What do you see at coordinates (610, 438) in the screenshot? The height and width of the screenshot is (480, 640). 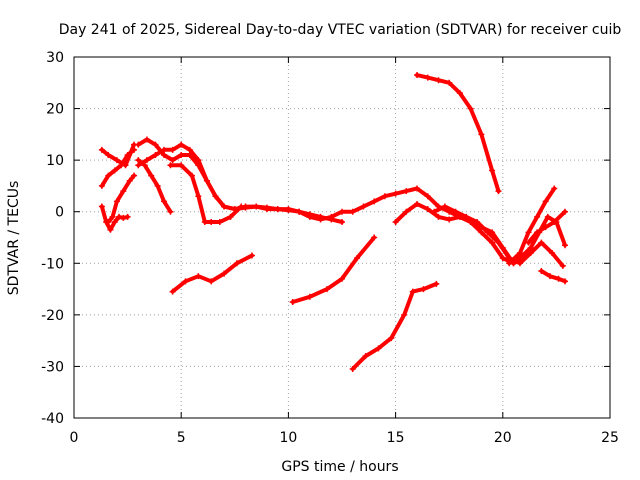 I see `x-tick-label: 25` at bounding box center [610, 438].